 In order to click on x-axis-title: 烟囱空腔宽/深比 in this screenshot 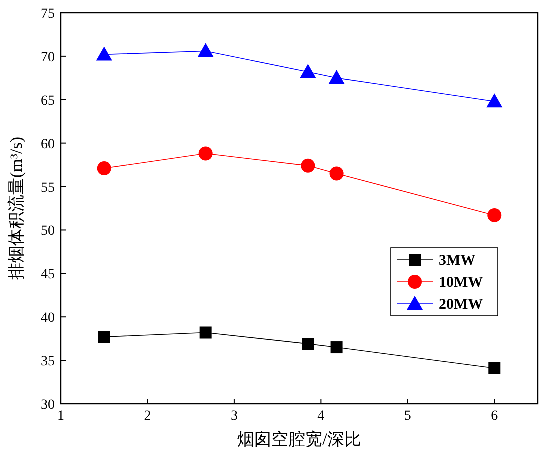, I will do `click(300, 439)`.